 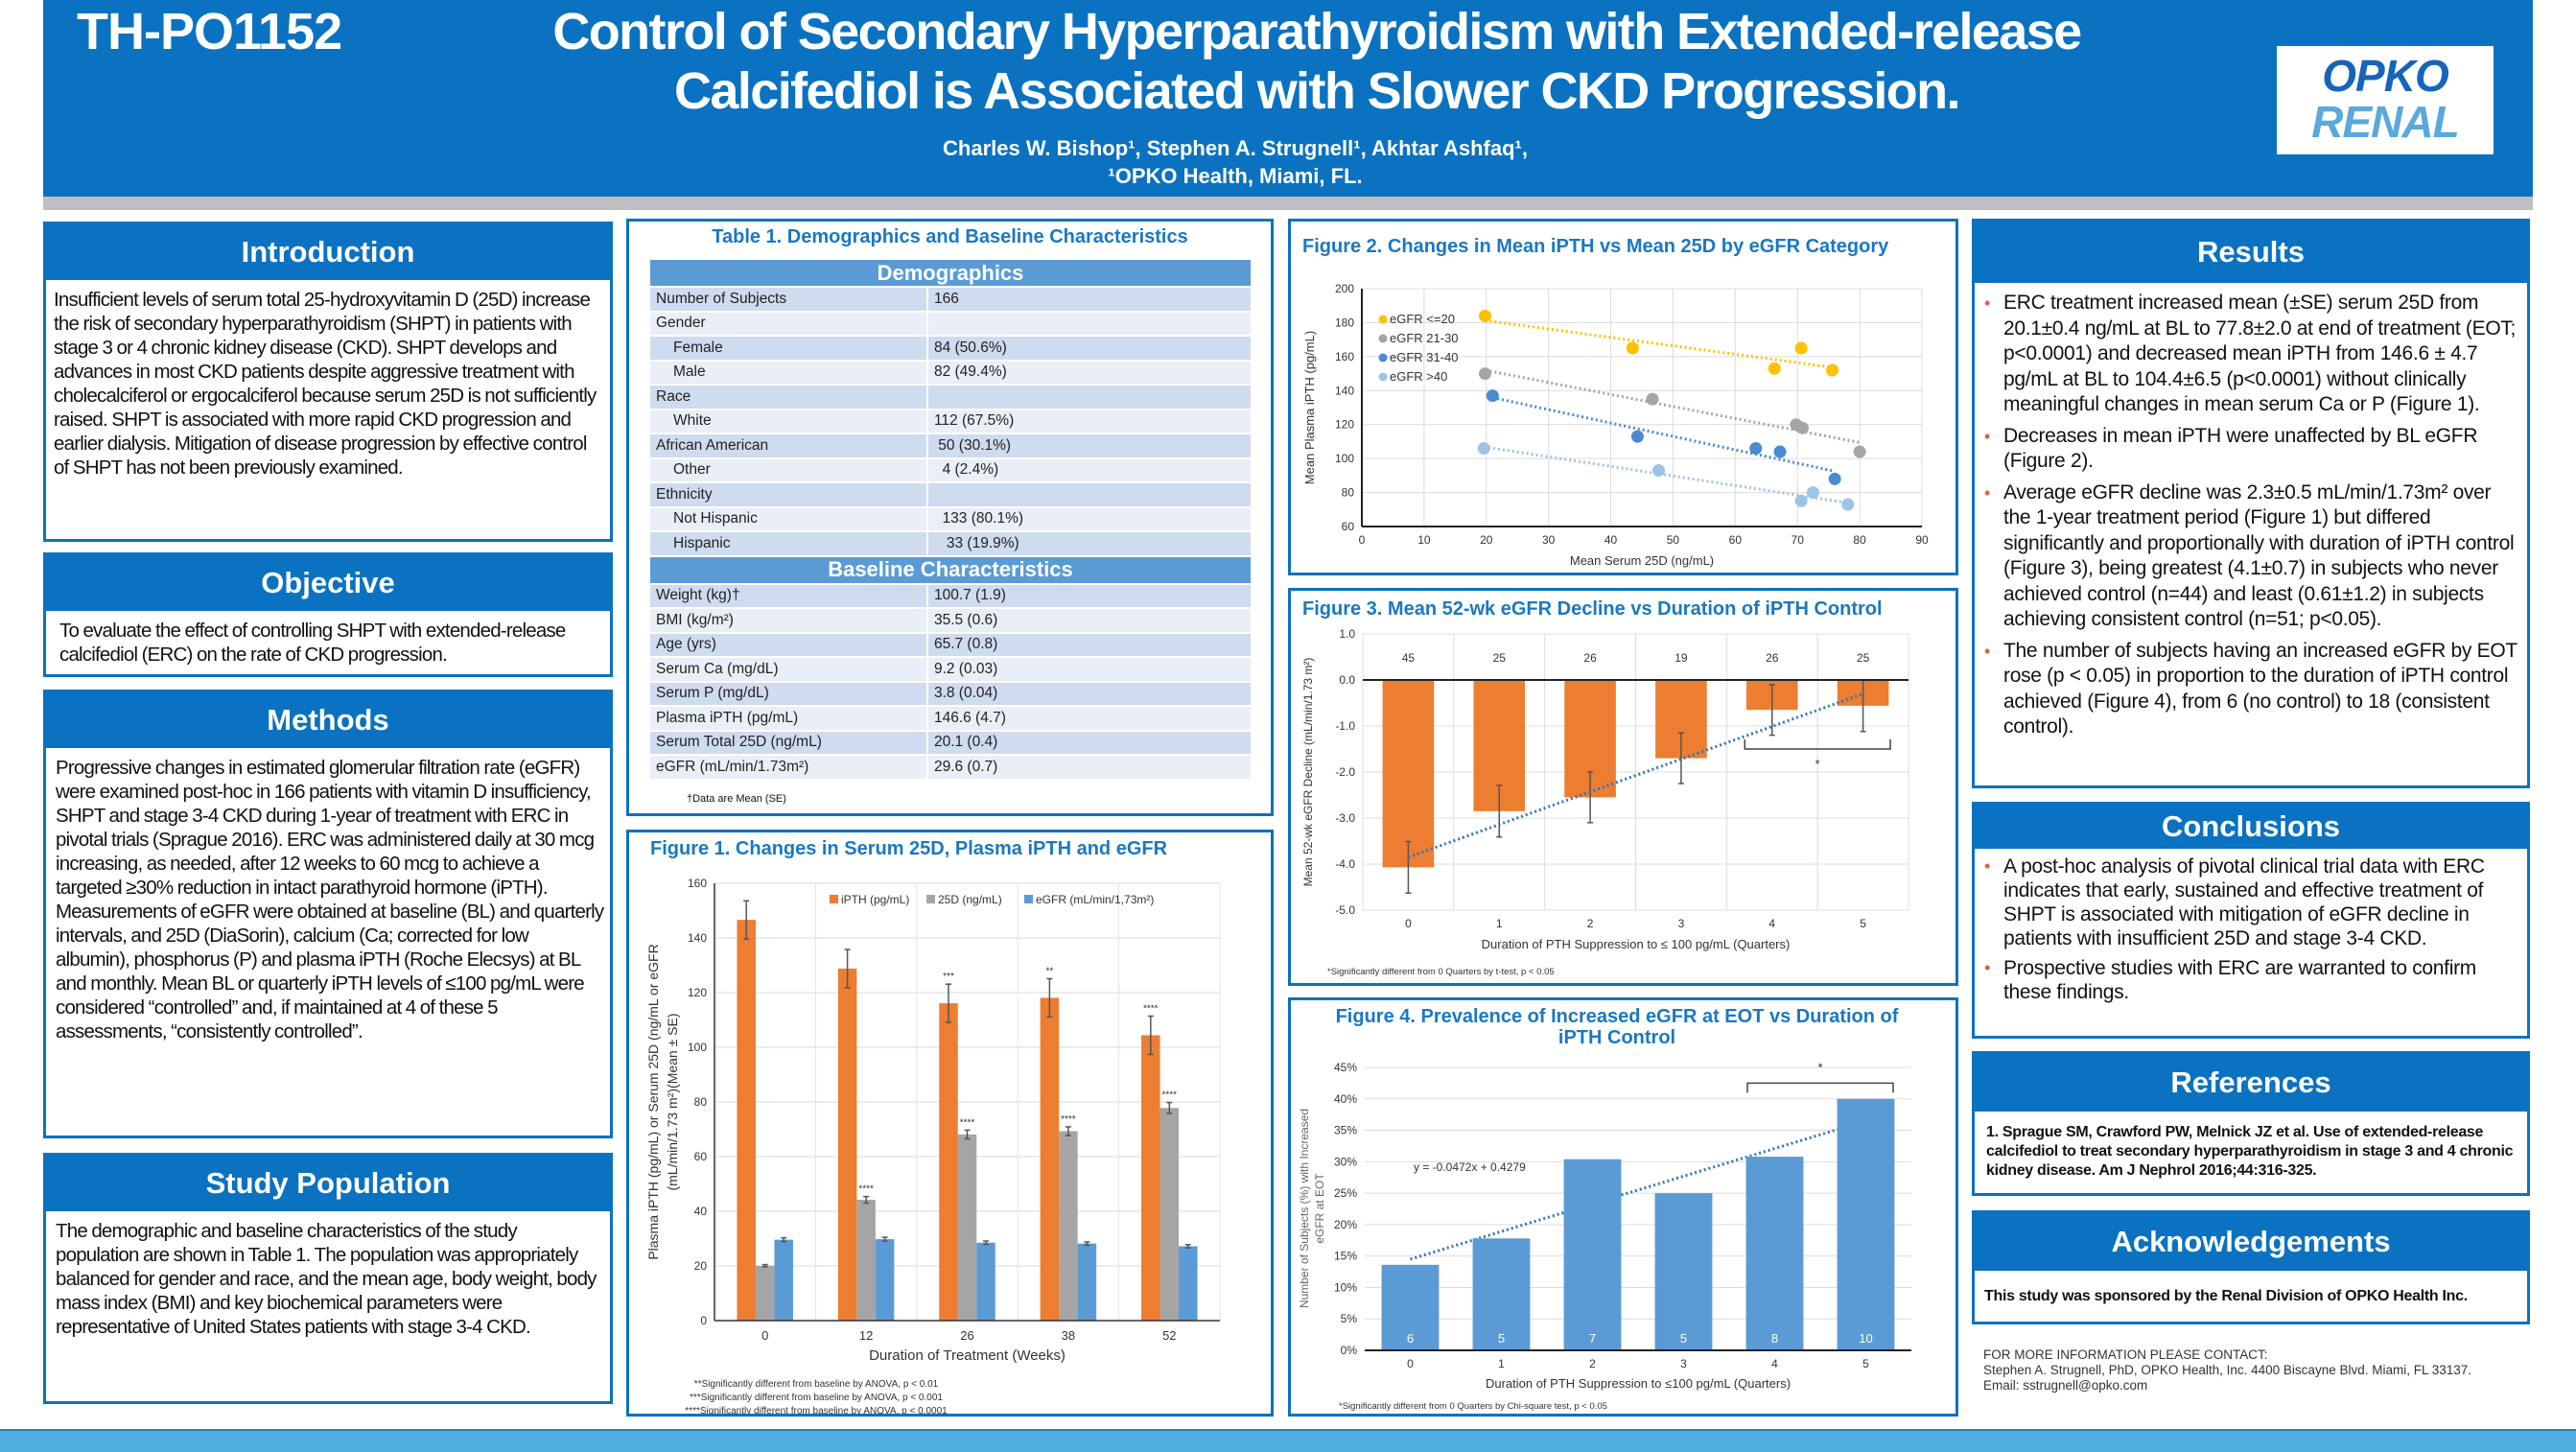 What do you see at coordinates (1345, 1256) in the screenshot?
I see `y-tick-label: 15%` at bounding box center [1345, 1256].